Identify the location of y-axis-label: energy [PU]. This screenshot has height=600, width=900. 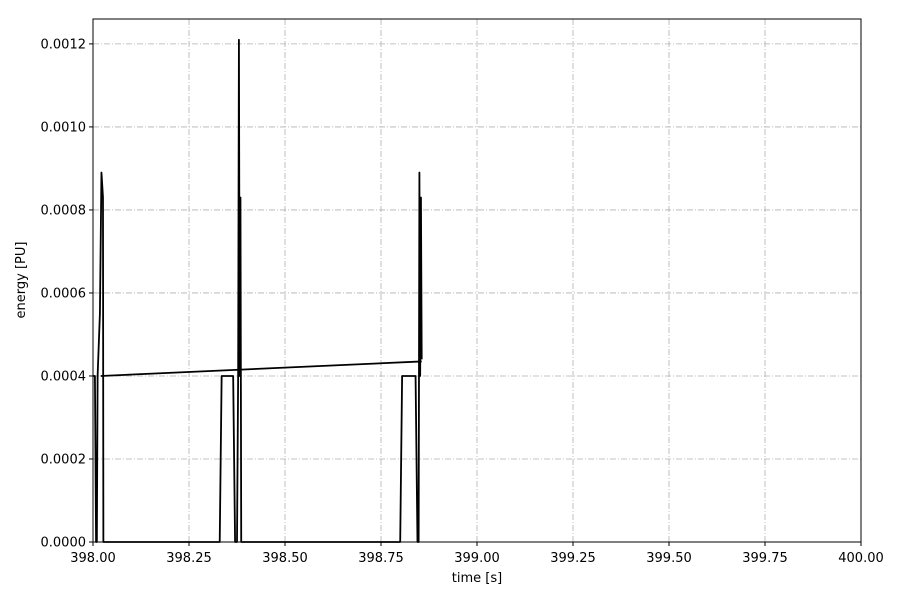
(21, 280).